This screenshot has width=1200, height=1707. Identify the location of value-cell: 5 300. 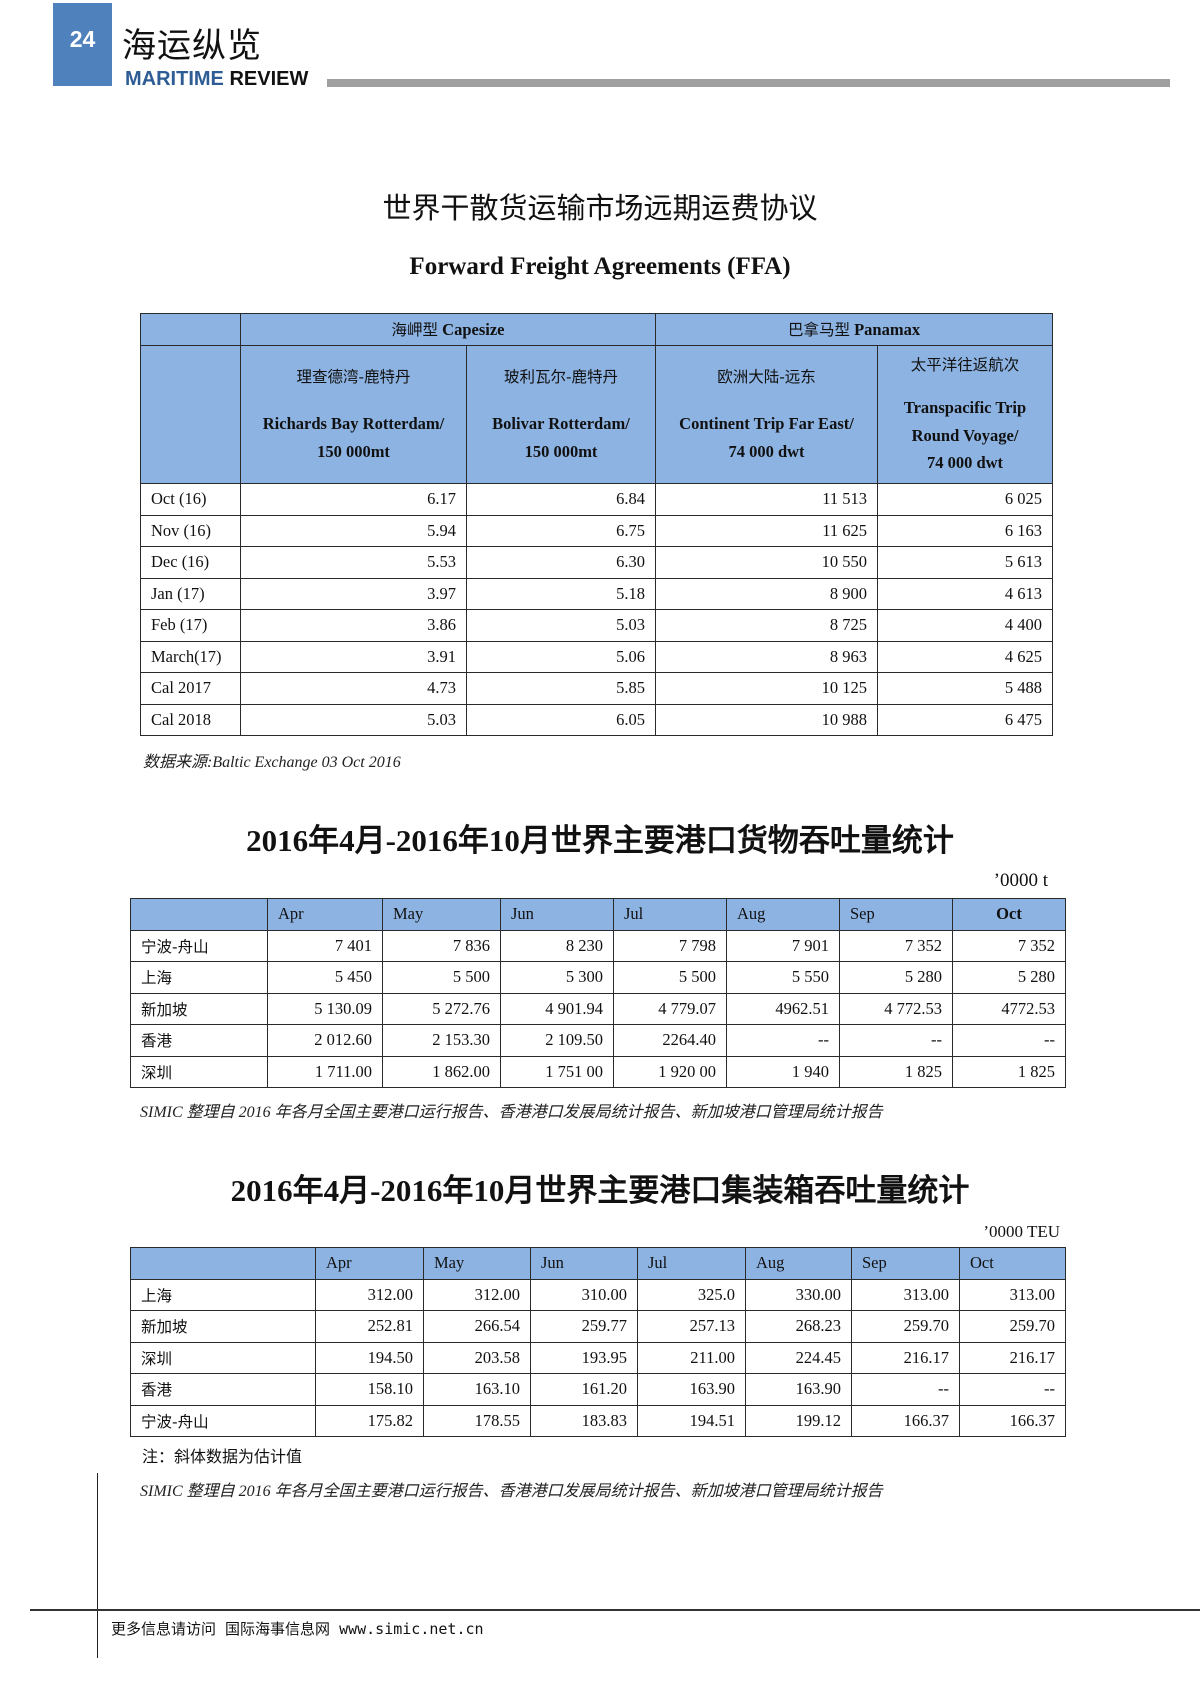
(557, 977).